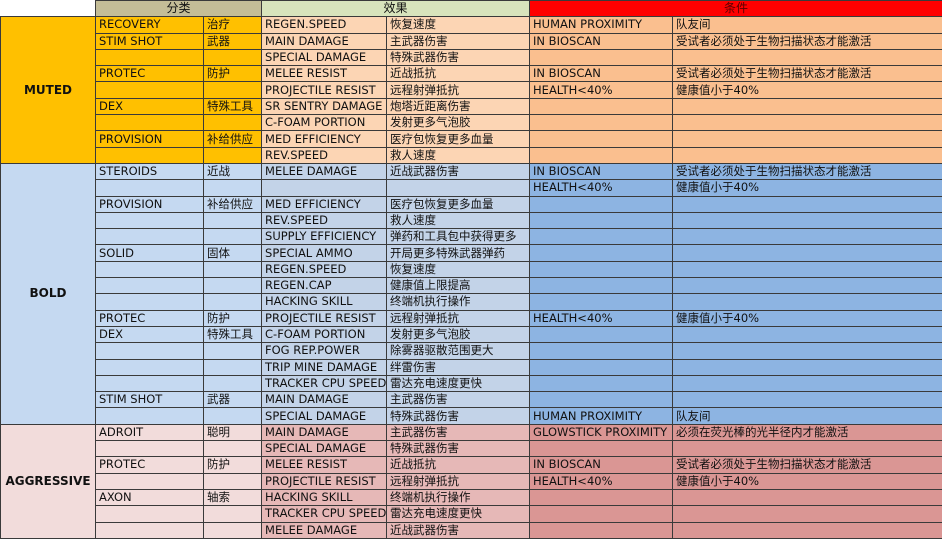 This screenshot has width=942, height=539. Describe the element at coordinates (324, 269) in the screenshot. I see `effect-name-cell: REGEN.SPEED` at that location.